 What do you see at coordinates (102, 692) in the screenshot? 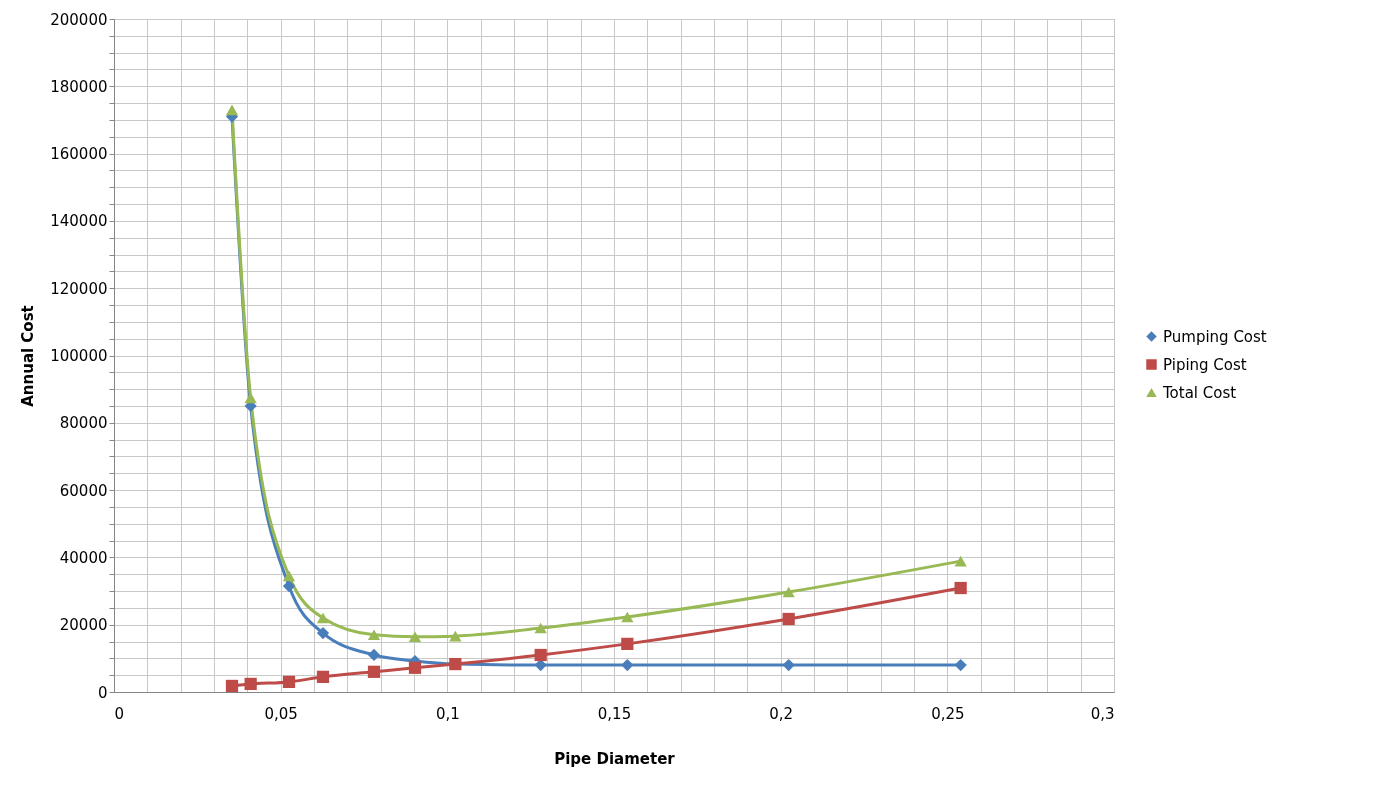
I see `y-tick-label: 0` at bounding box center [102, 692].